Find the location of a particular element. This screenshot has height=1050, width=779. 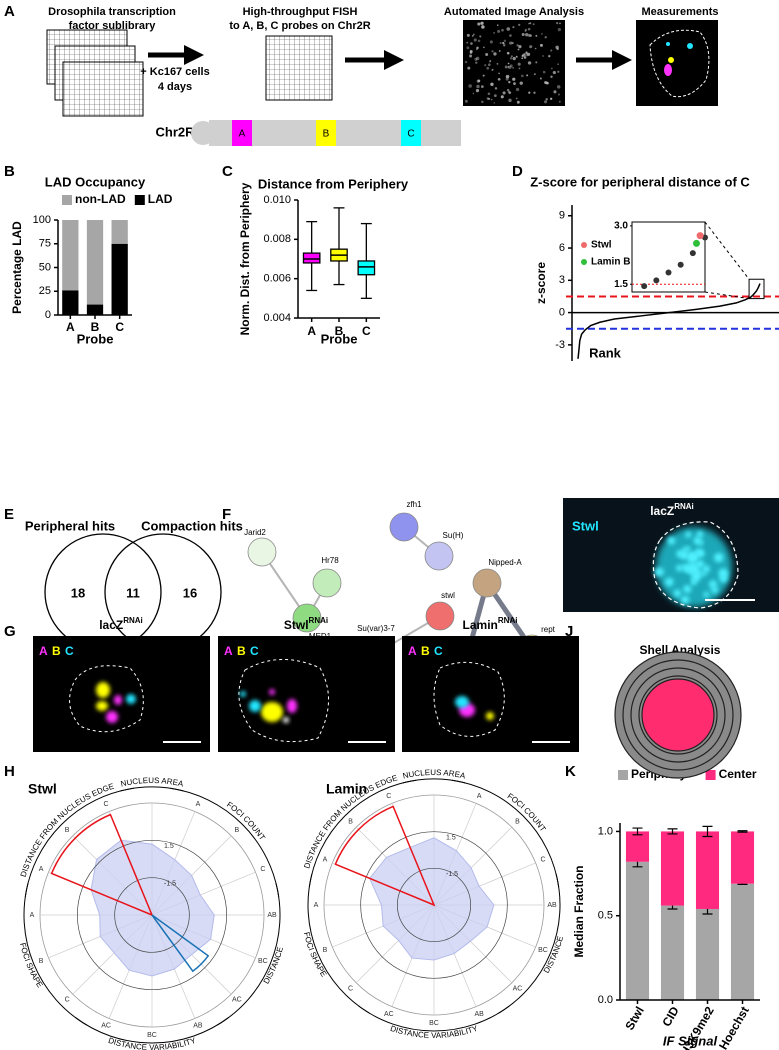

chart-title: Z-score for peripheral distance of C is located at coordinates (640, 181).